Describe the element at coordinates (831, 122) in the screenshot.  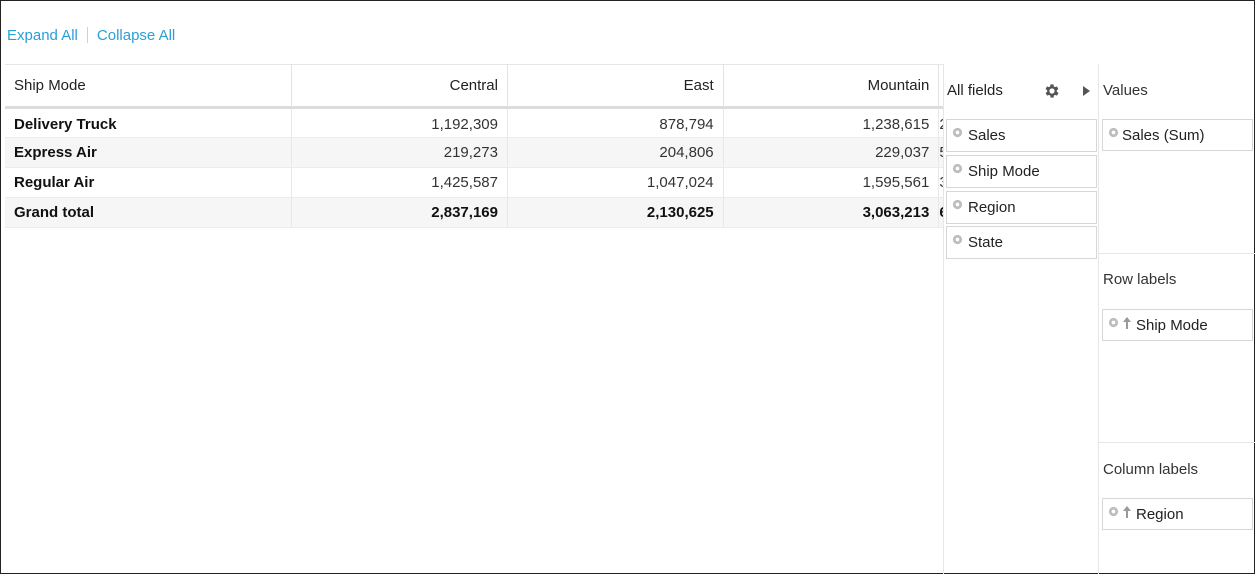
I see `table-cell: 1,238,615` at that location.